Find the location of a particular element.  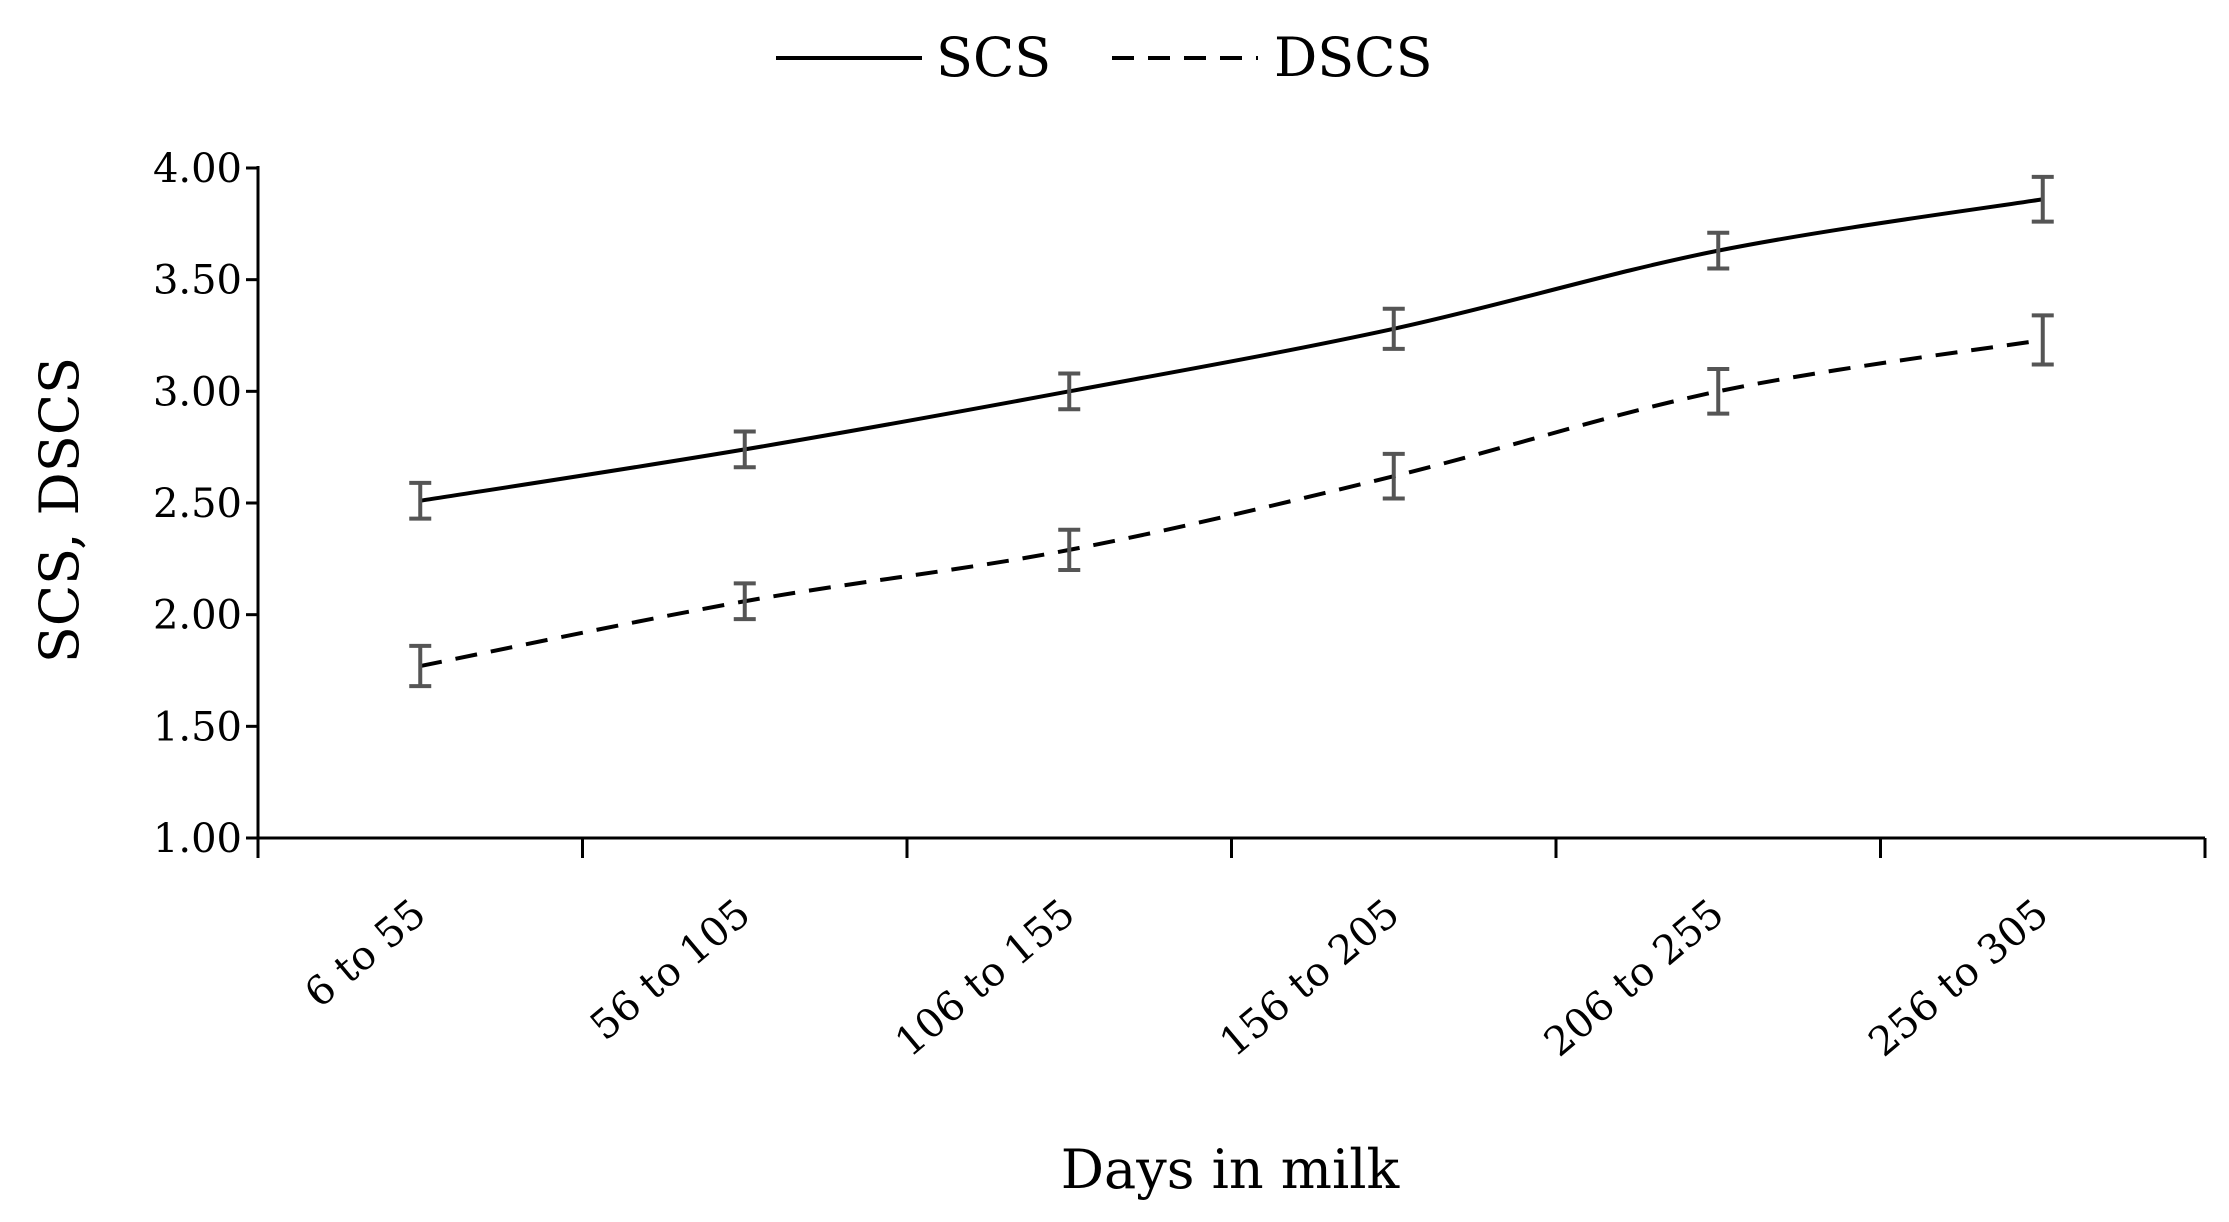

y-tick-label: 1.50 is located at coordinates (197, 727).